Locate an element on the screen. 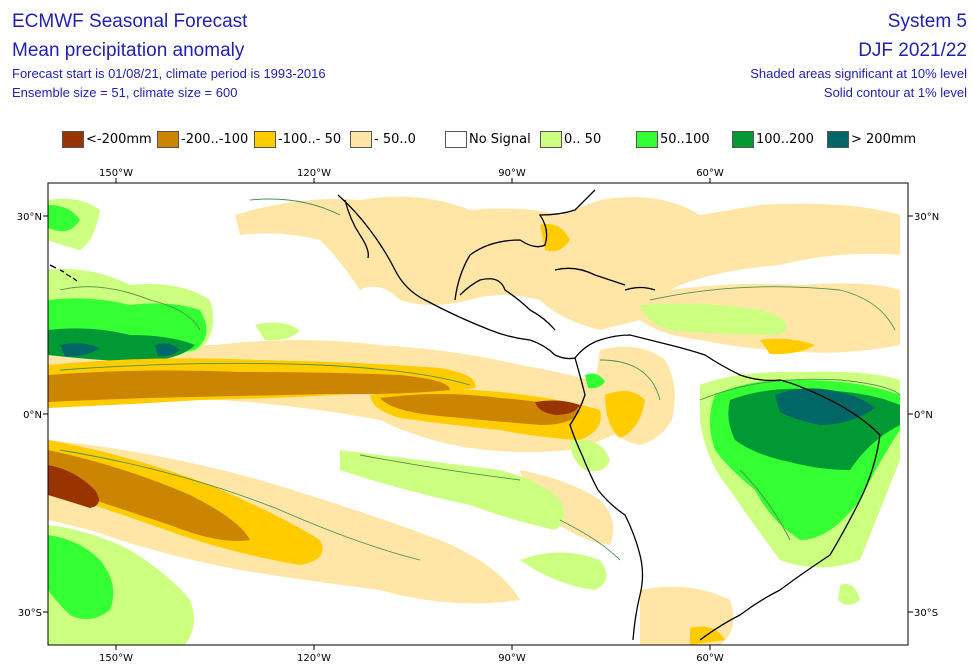  page-subtitle: Mean precipitation anomaly is located at coordinates (128, 50).